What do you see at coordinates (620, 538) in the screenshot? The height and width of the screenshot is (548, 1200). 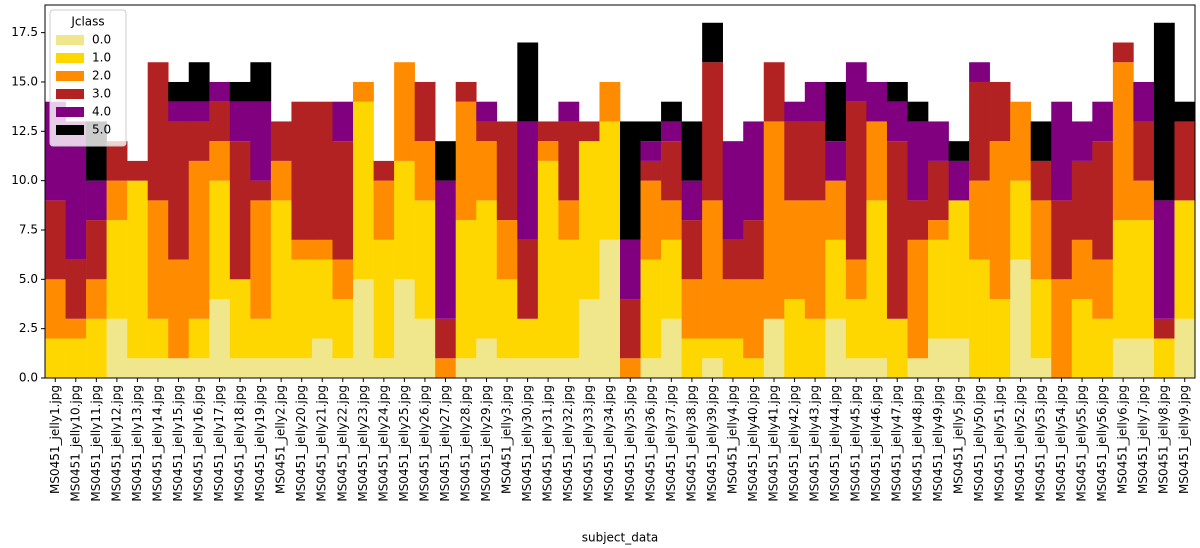 I see `x-axis-label: subject_data` at bounding box center [620, 538].